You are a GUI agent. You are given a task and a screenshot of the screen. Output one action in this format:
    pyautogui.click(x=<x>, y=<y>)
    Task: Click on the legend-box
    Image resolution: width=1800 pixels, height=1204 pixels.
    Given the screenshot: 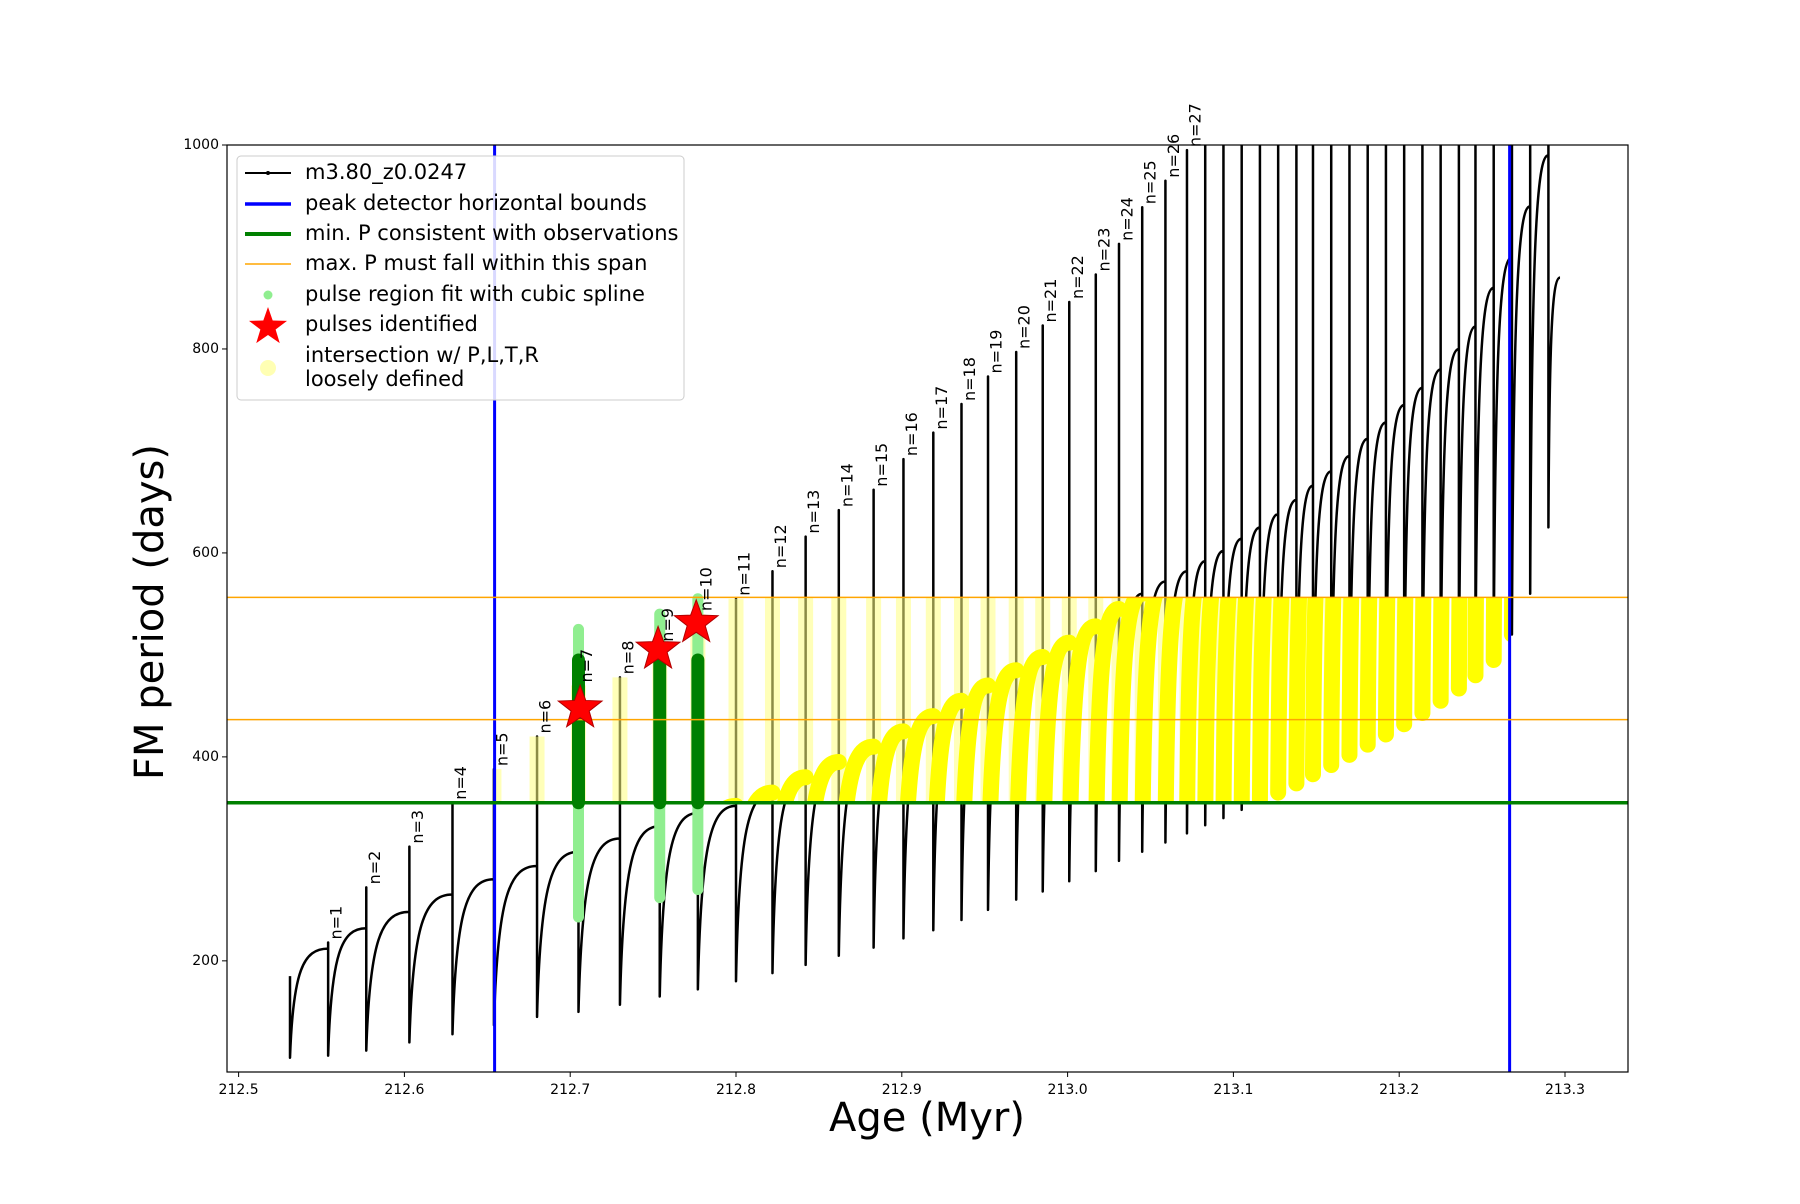 What is the action you would take?
    pyautogui.click(x=460, y=278)
    